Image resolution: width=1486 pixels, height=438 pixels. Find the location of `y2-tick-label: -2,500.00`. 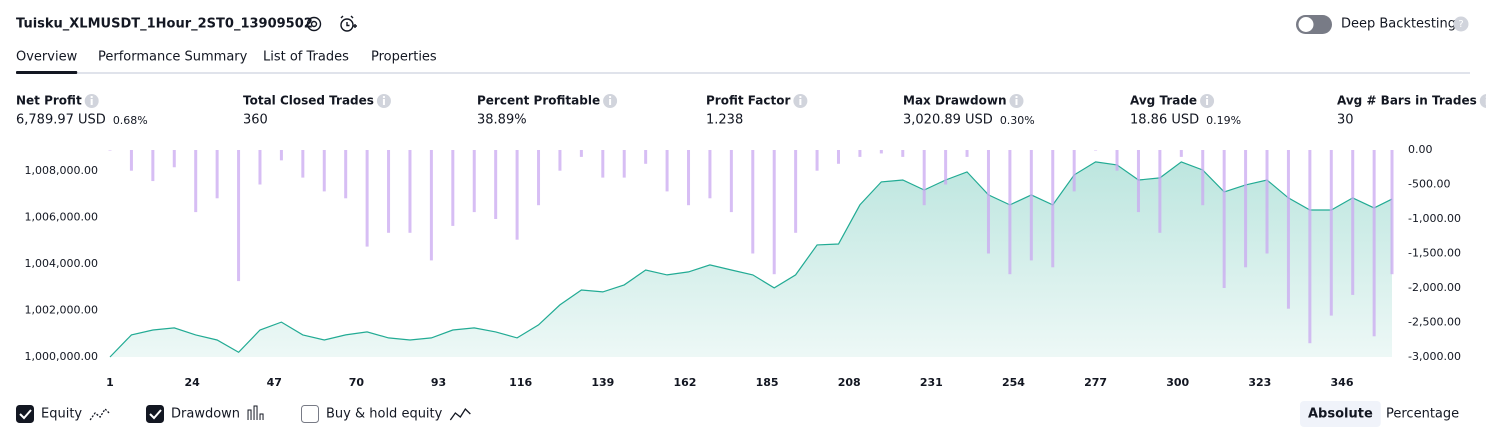

y2-tick-label: -2,500.00 is located at coordinates (1434, 322).